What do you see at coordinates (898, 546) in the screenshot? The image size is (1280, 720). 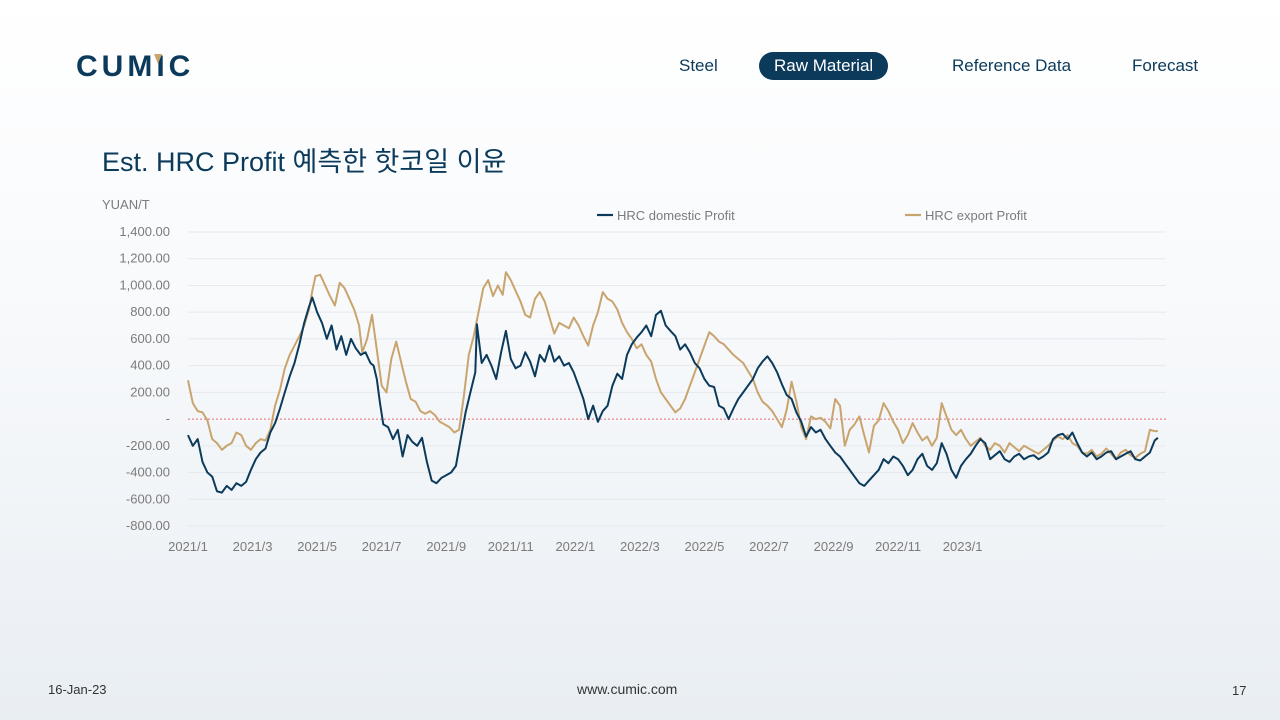 I see `x-tick-label: 2022/11` at bounding box center [898, 546].